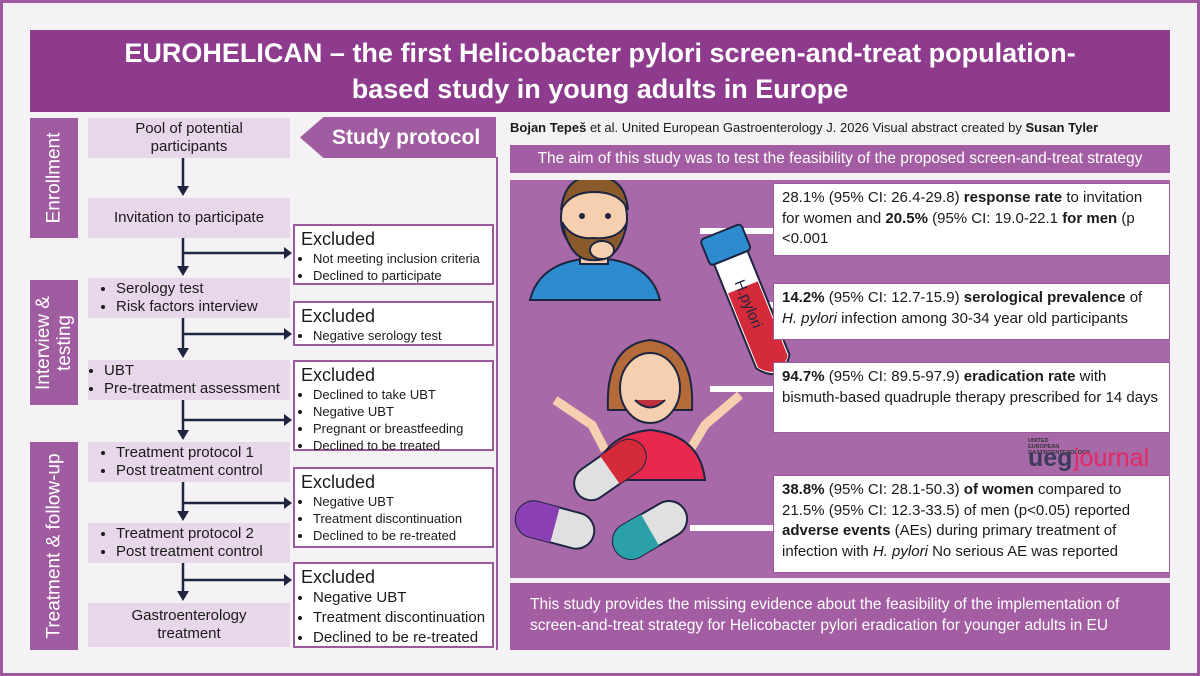 This screenshot has width=1200, height=676. What do you see at coordinates (1059, 447) in the screenshot?
I see `logo-small: UNITED EUROPEAN GASTROENTEROLOGY` at bounding box center [1059, 447].